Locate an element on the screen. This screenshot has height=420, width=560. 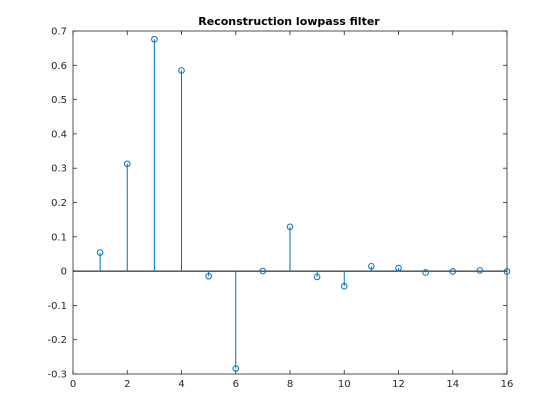
x-tick-label: 8 is located at coordinates (290, 384).